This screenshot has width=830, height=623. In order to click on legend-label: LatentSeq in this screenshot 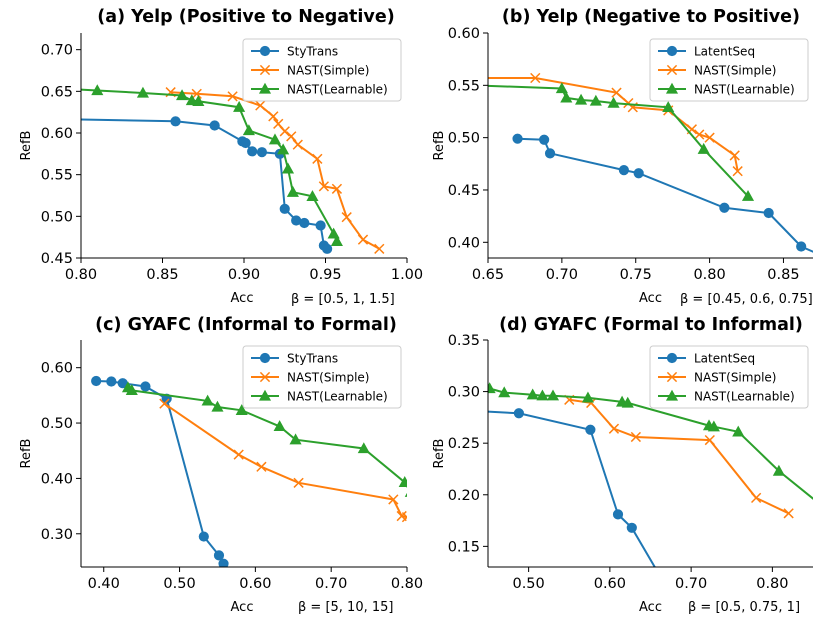, I will do `click(724, 52)`.